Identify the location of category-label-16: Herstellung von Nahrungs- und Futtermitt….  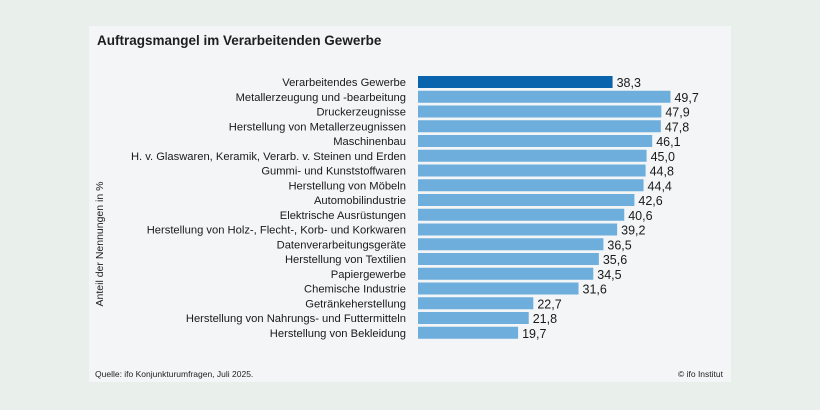
(296, 319).